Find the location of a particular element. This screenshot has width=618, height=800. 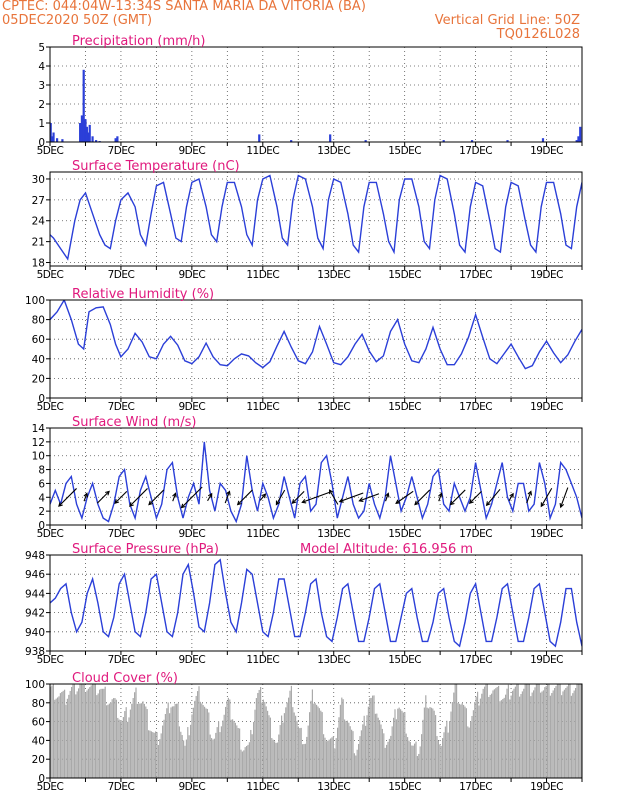

x-tick-label: 19DEC is located at coordinates (546, 275).